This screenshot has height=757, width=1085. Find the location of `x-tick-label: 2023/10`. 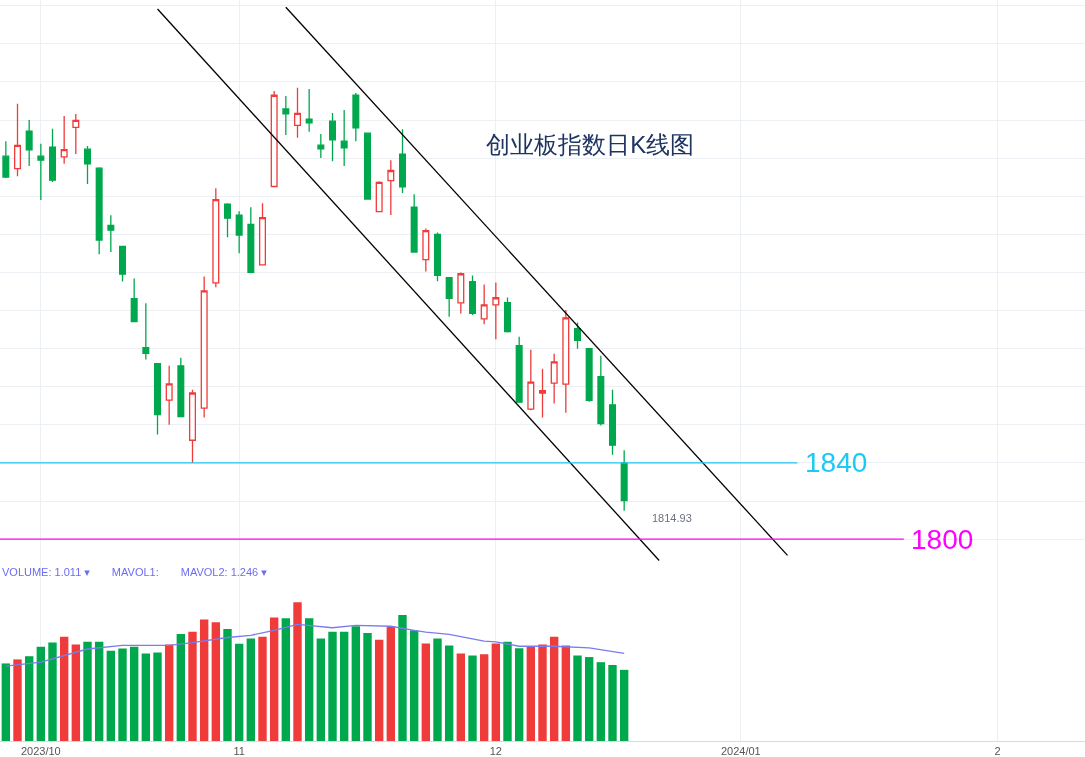

x-tick-label: 2023/10 is located at coordinates (40, 751).